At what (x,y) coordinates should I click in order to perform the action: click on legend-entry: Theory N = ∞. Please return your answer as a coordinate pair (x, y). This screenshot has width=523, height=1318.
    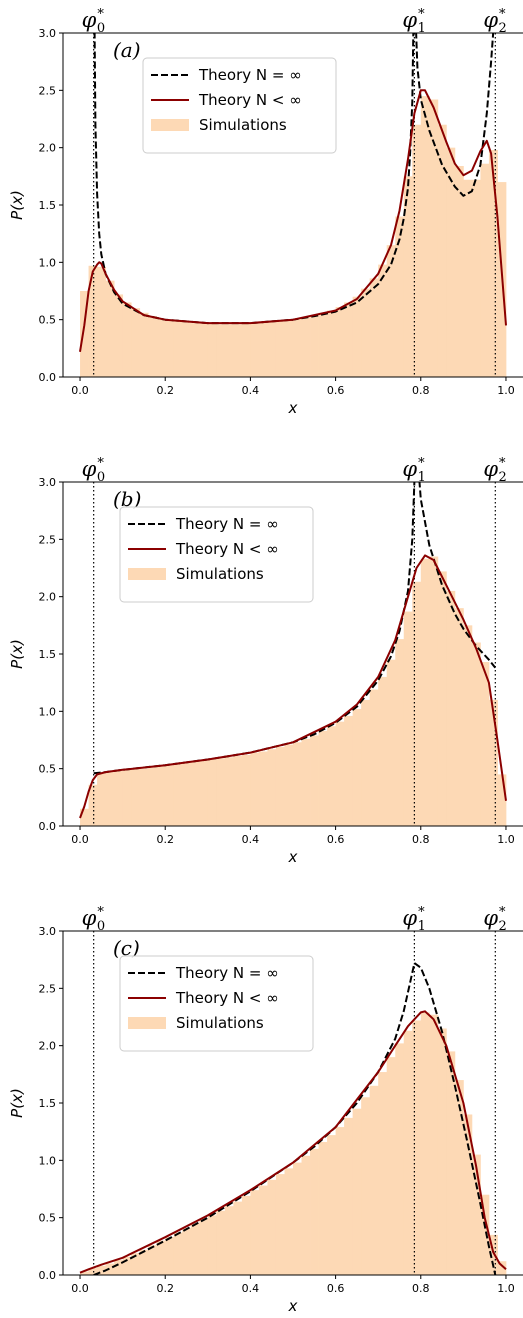
    Looking at the image, I should click on (250, 75).